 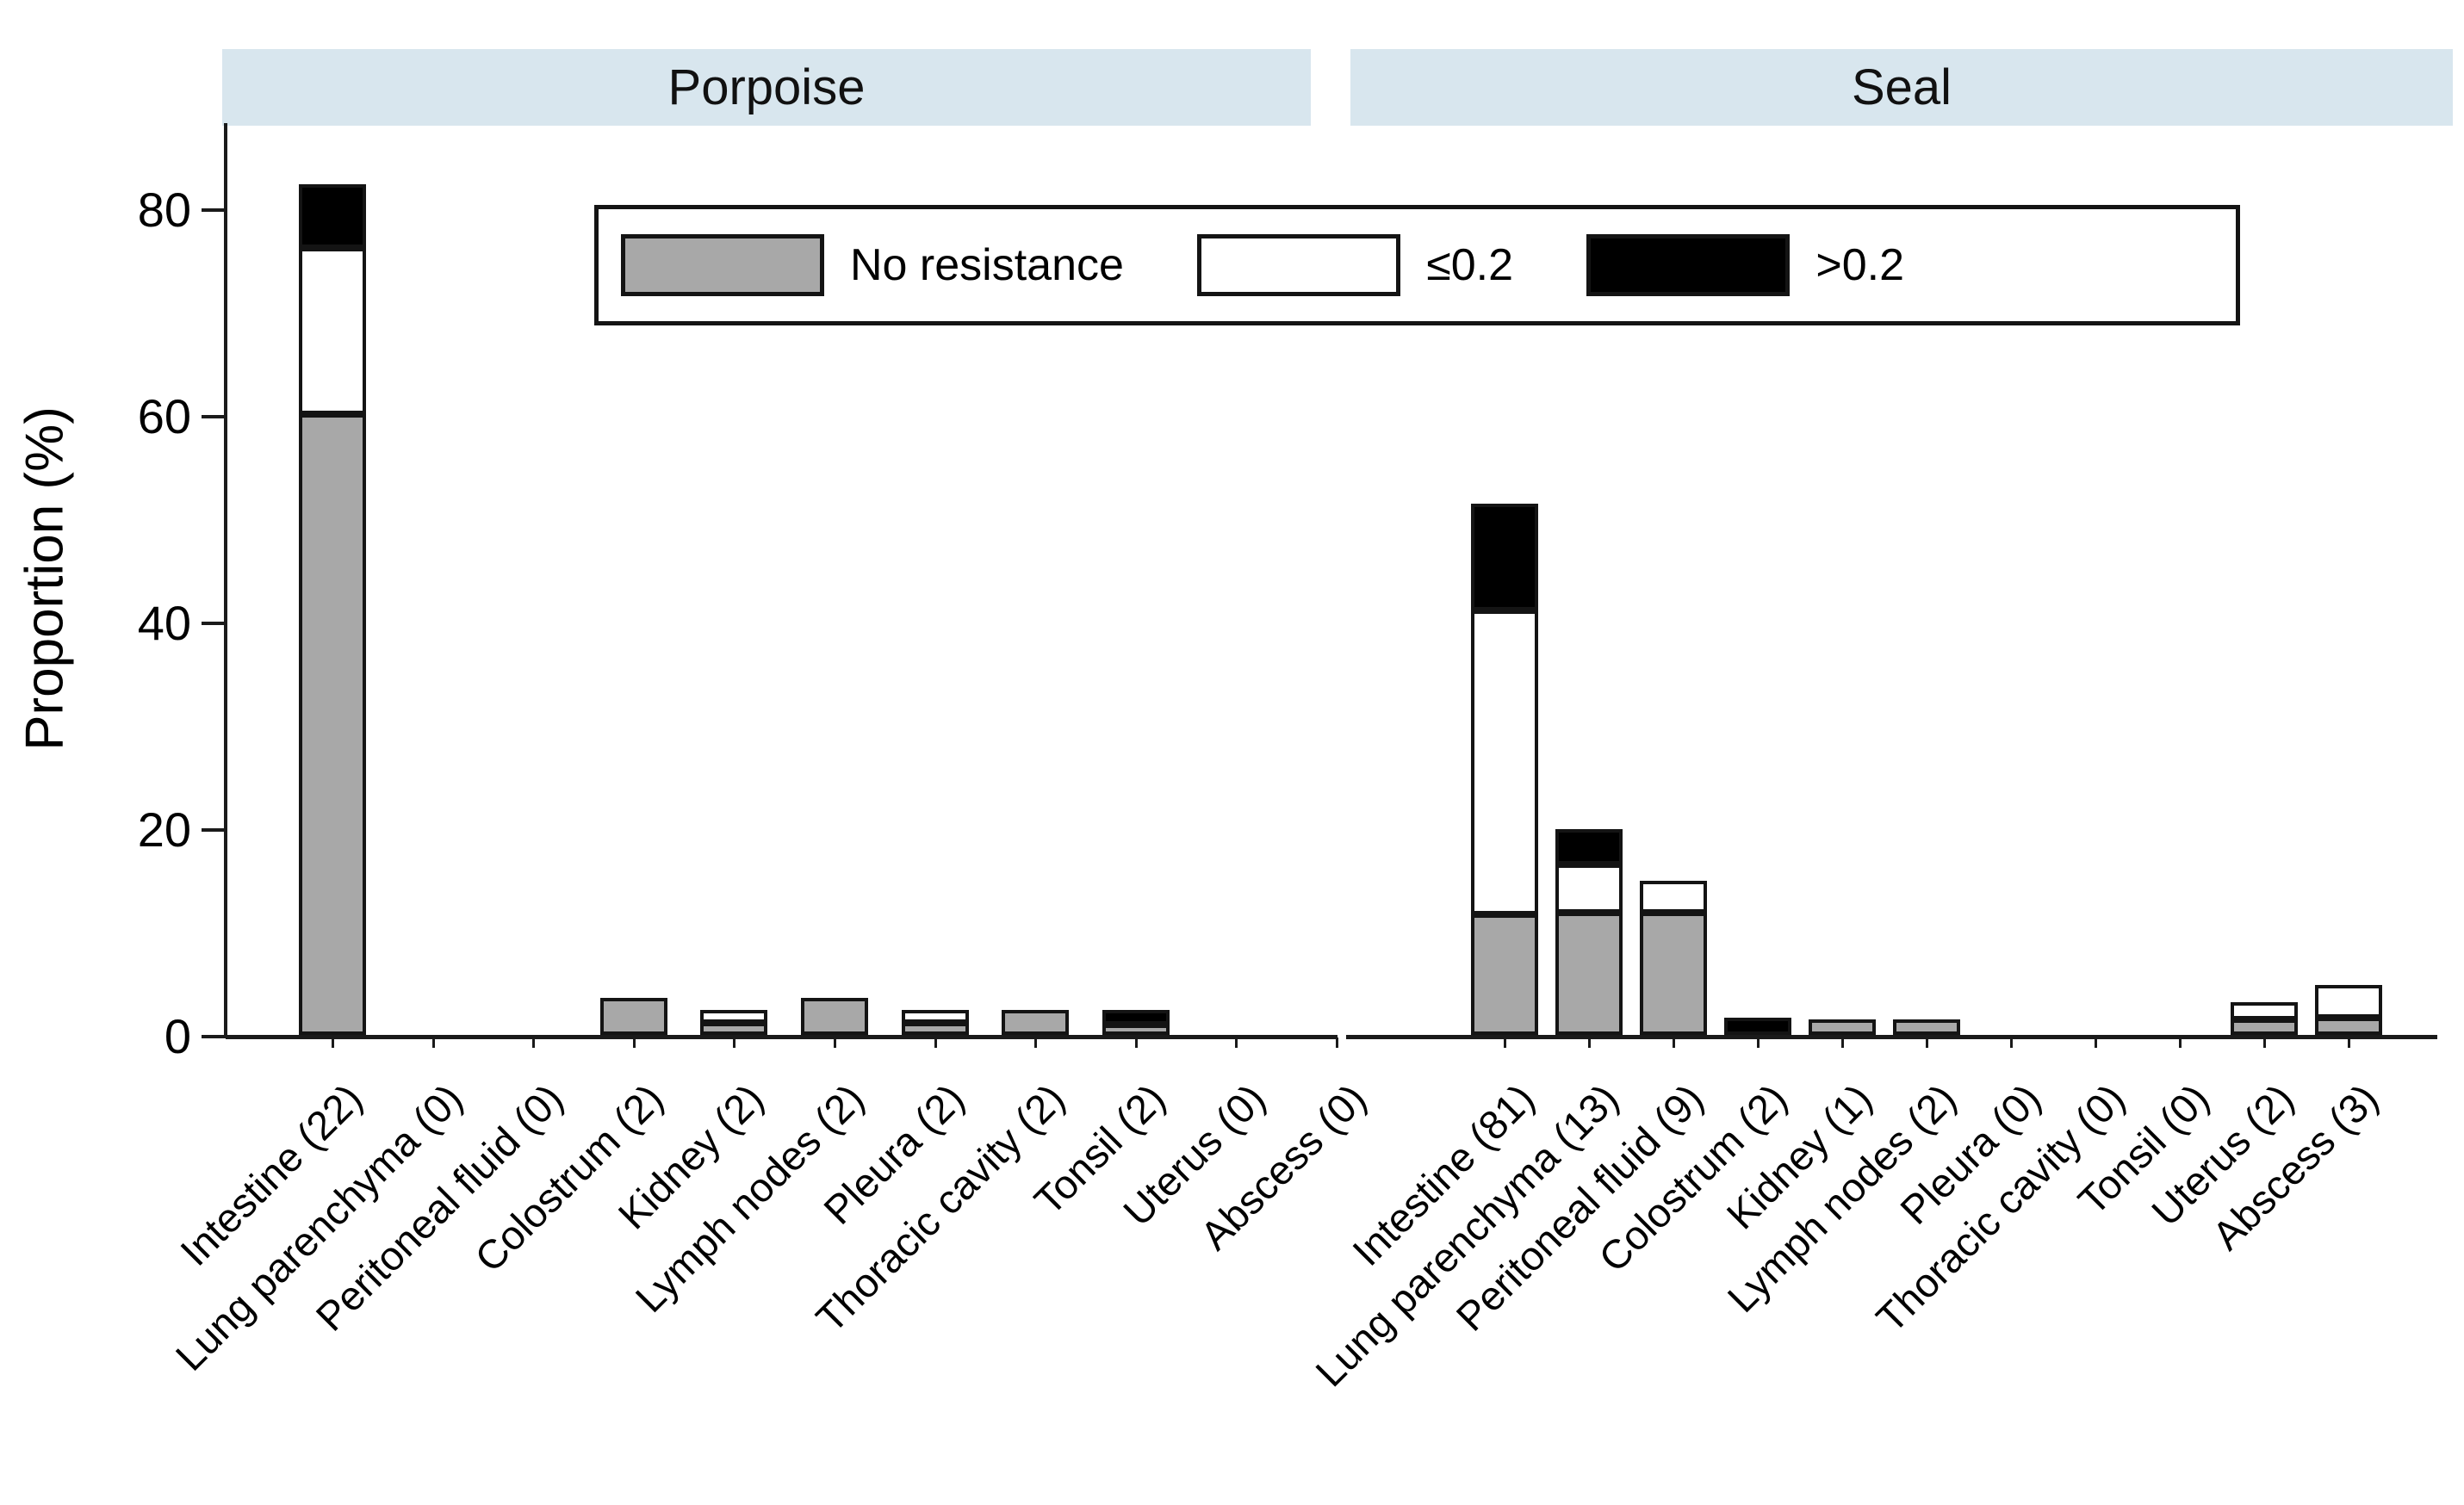 What do you see at coordinates (45, 579) in the screenshot?
I see `y-axis-title: Proportion (%)` at bounding box center [45, 579].